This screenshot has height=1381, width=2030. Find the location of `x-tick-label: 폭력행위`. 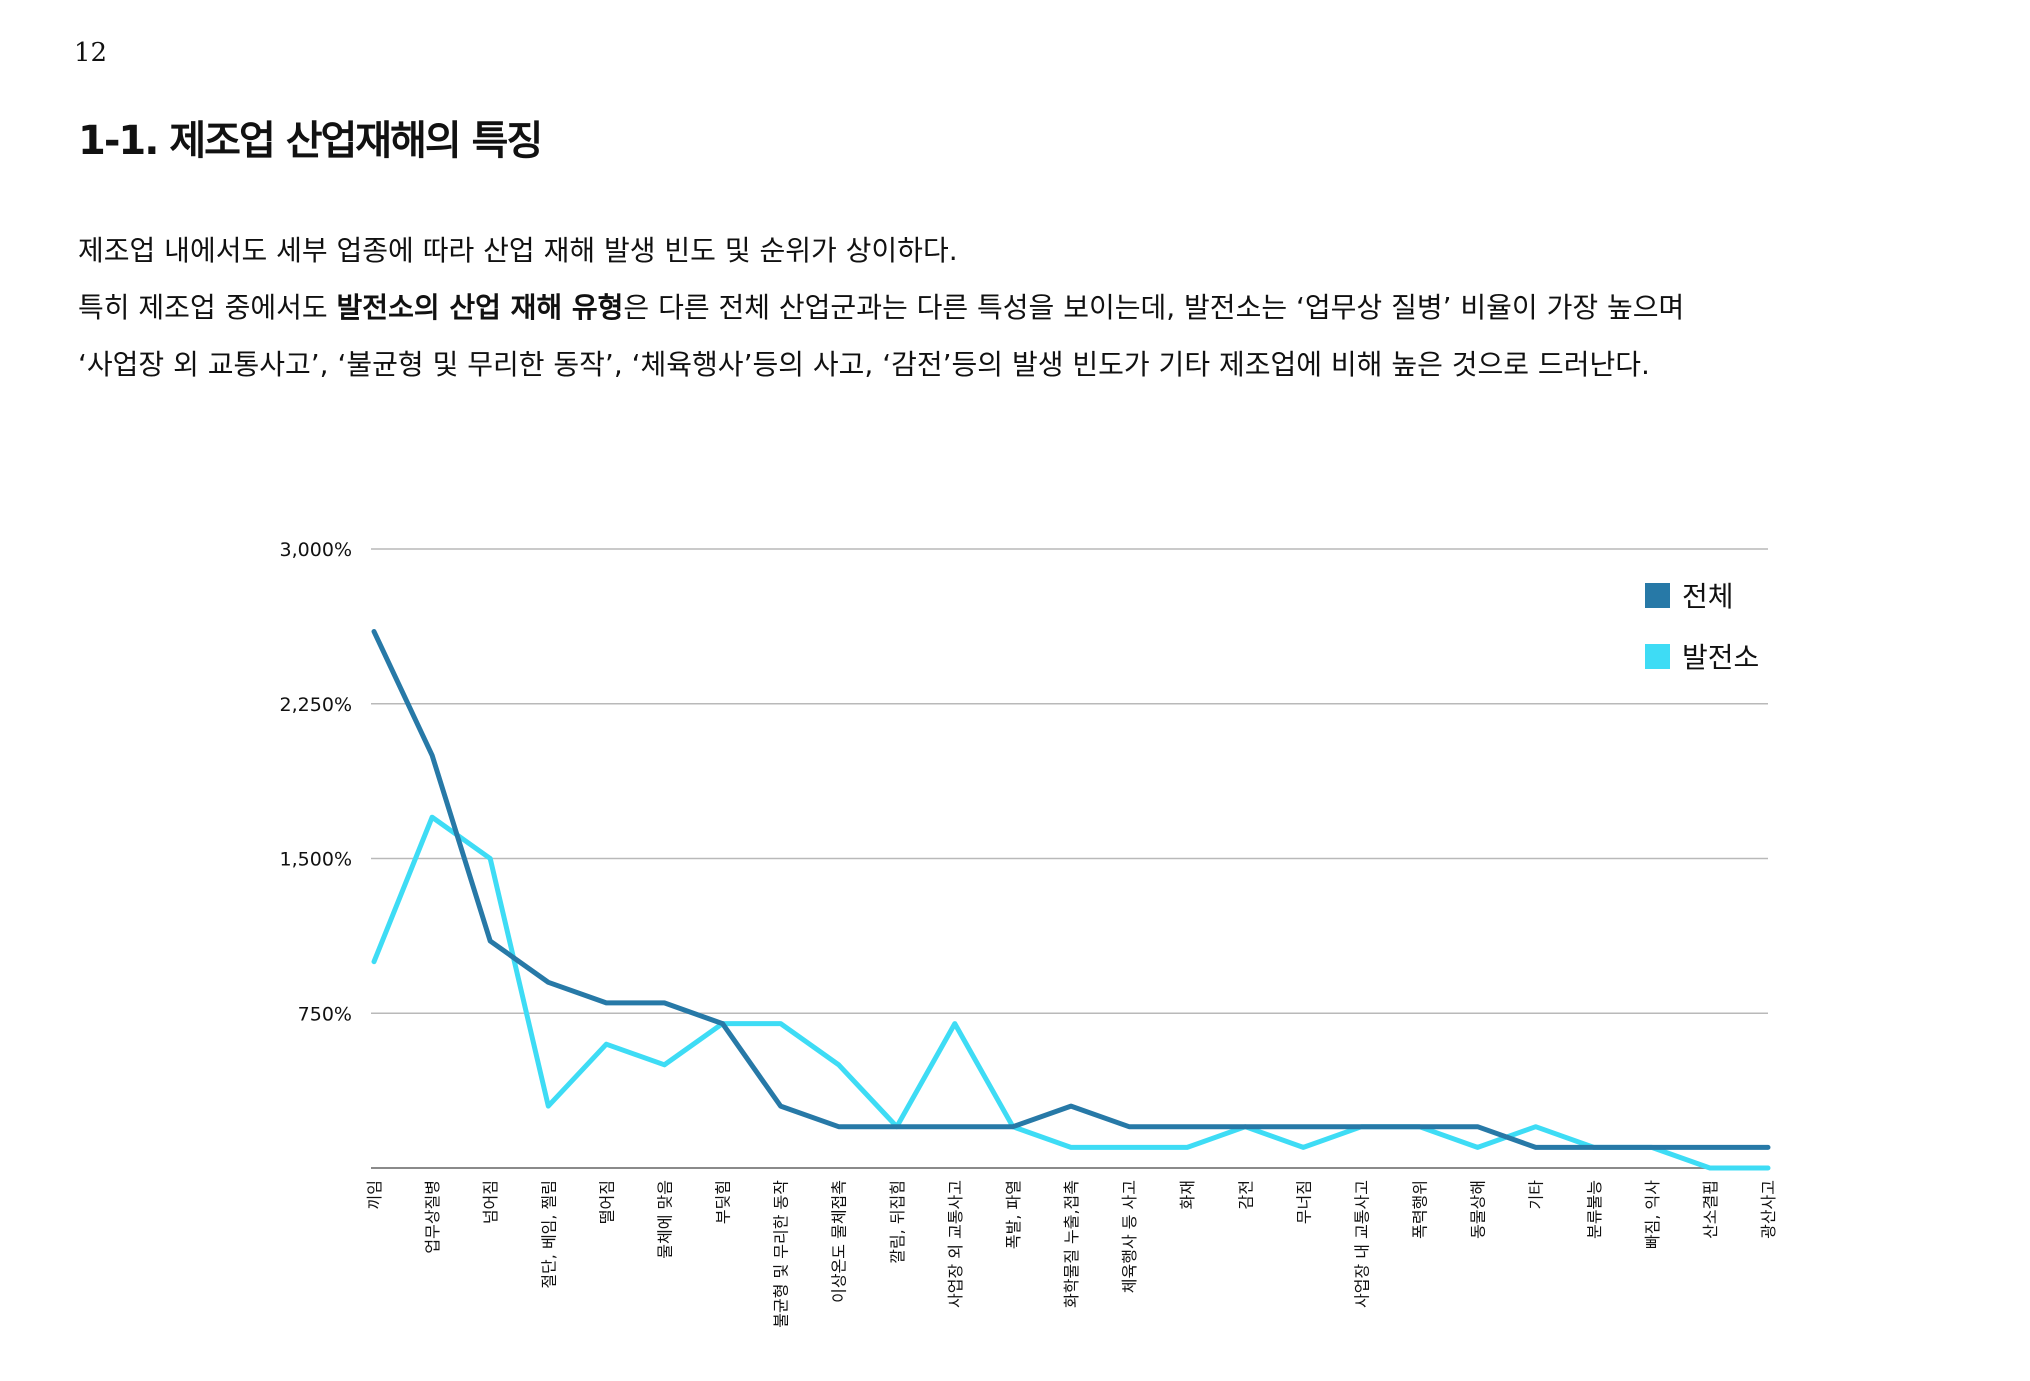

x-tick-label: 폭력행위 is located at coordinates (1420, 1209).